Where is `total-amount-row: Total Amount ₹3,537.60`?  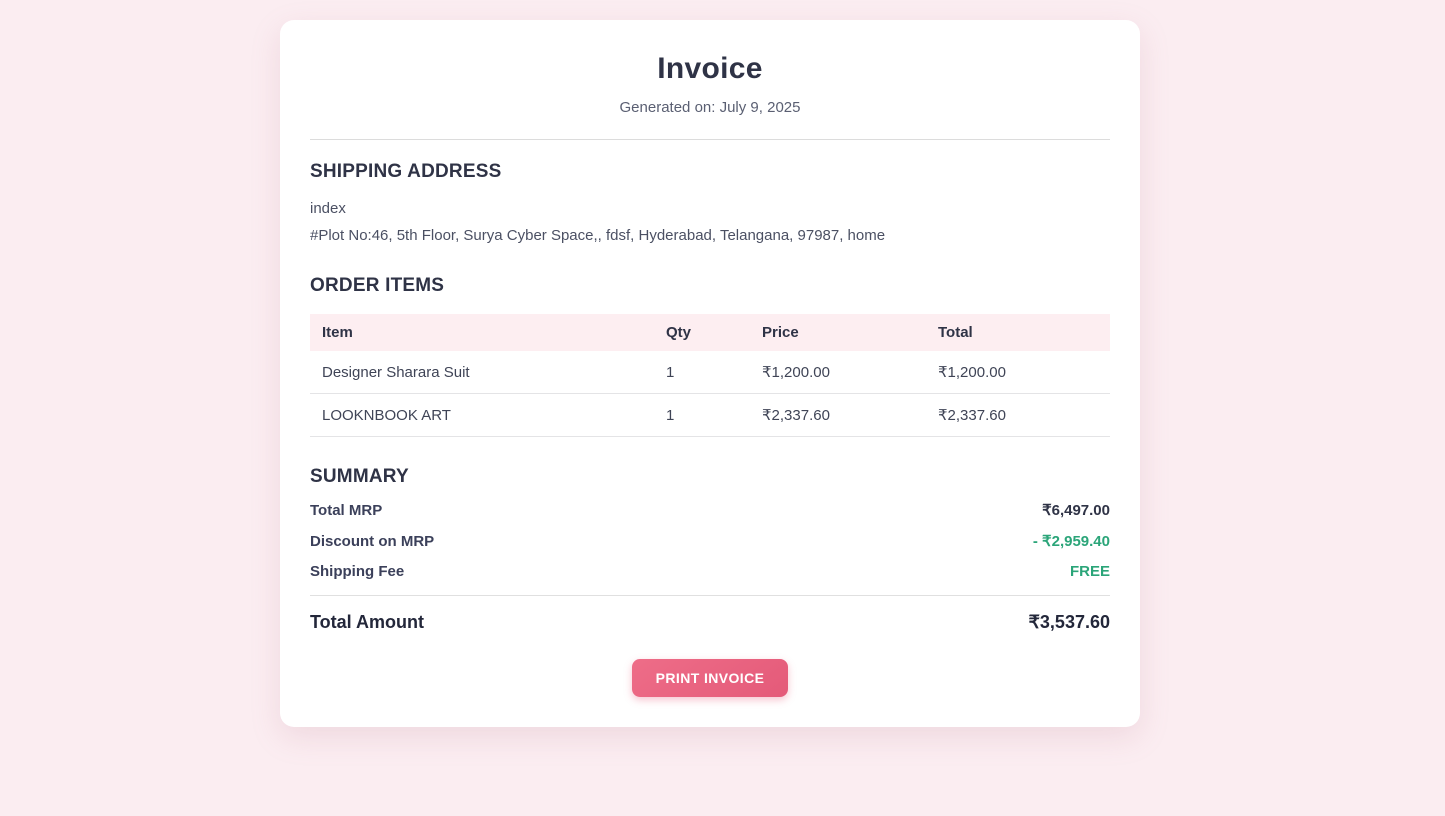 total-amount-row: Total Amount ₹3,537.60 is located at coordinates (710, 622).